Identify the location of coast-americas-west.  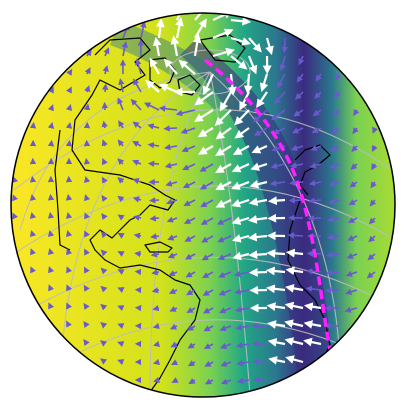
(62, 190).